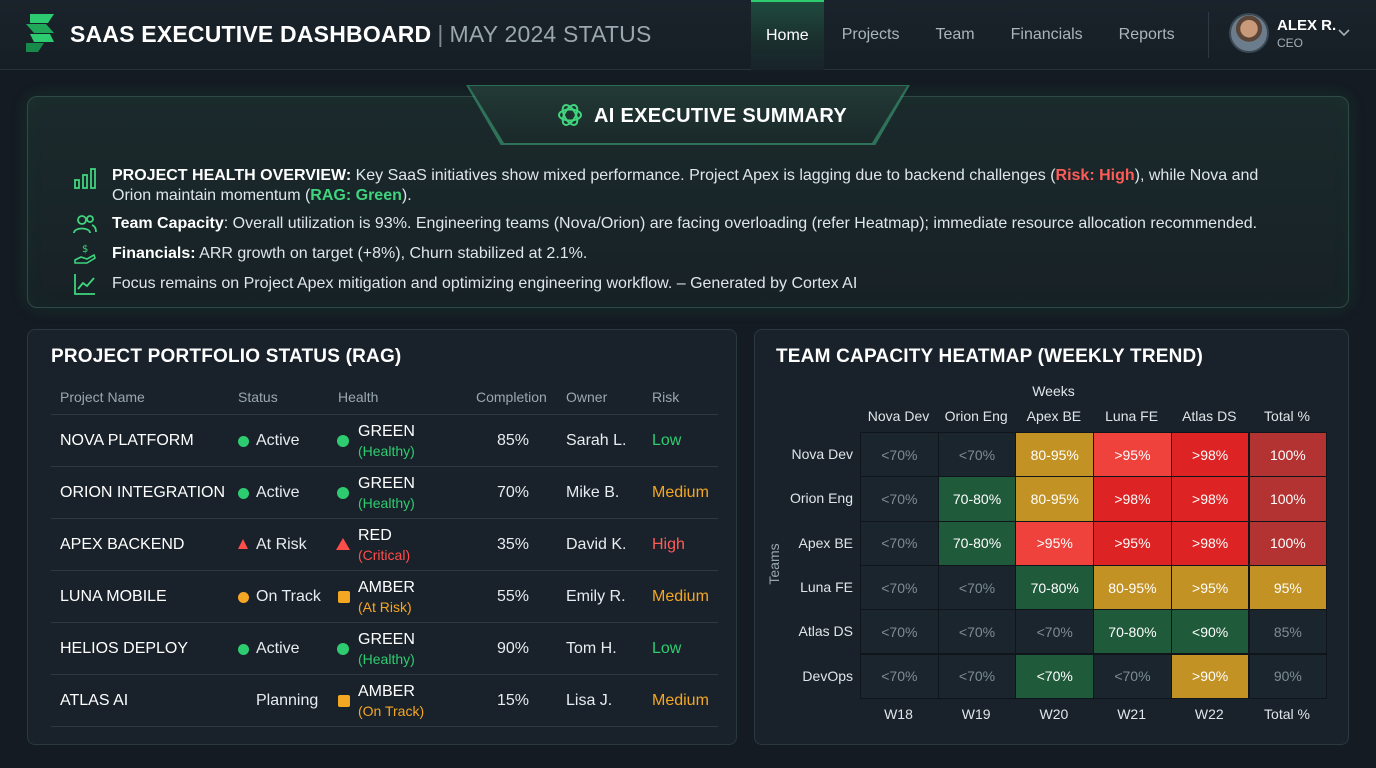 The width and height of the screenshot is (1376, 768). What do you see at coordinates (1132, 416) in the screenshot?
I see `heatmap-top-col-label: Luna FE` at bounding box center [1132, 416].